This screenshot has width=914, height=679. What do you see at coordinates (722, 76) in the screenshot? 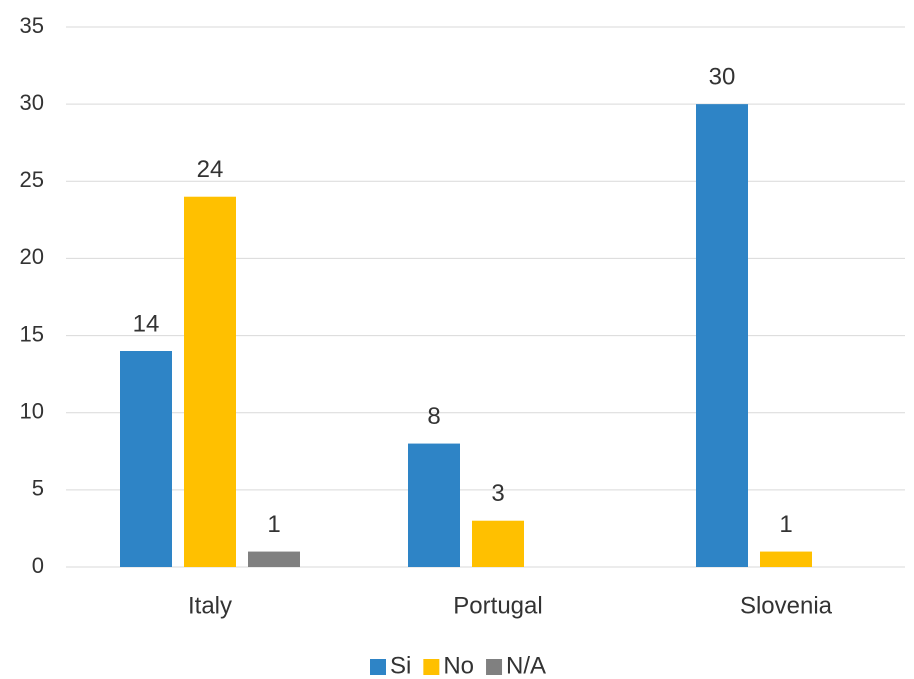
I see `data-label: 30` at bounding box center [722, 76].